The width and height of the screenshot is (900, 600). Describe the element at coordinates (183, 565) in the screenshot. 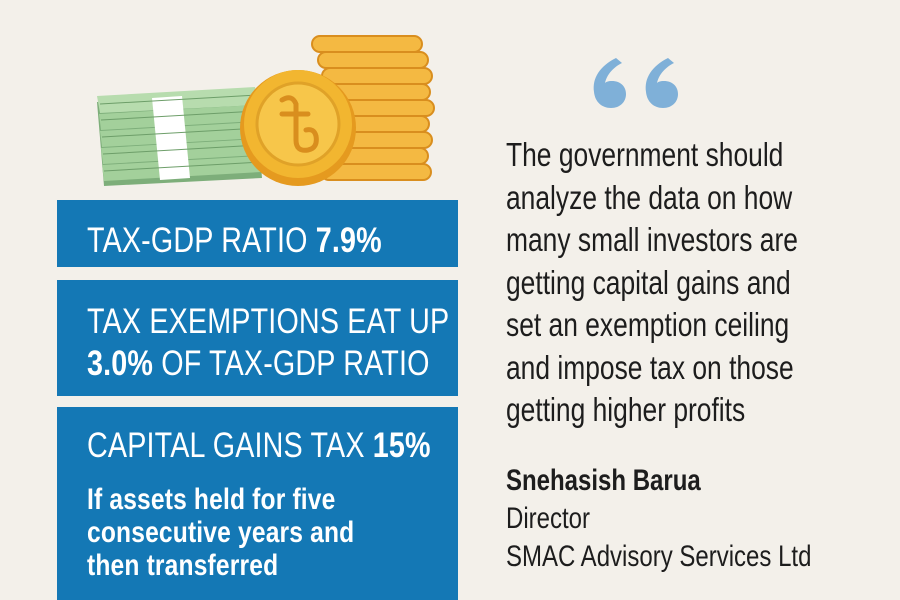

I see `capital-gains-note-line: then transferred` at that location.